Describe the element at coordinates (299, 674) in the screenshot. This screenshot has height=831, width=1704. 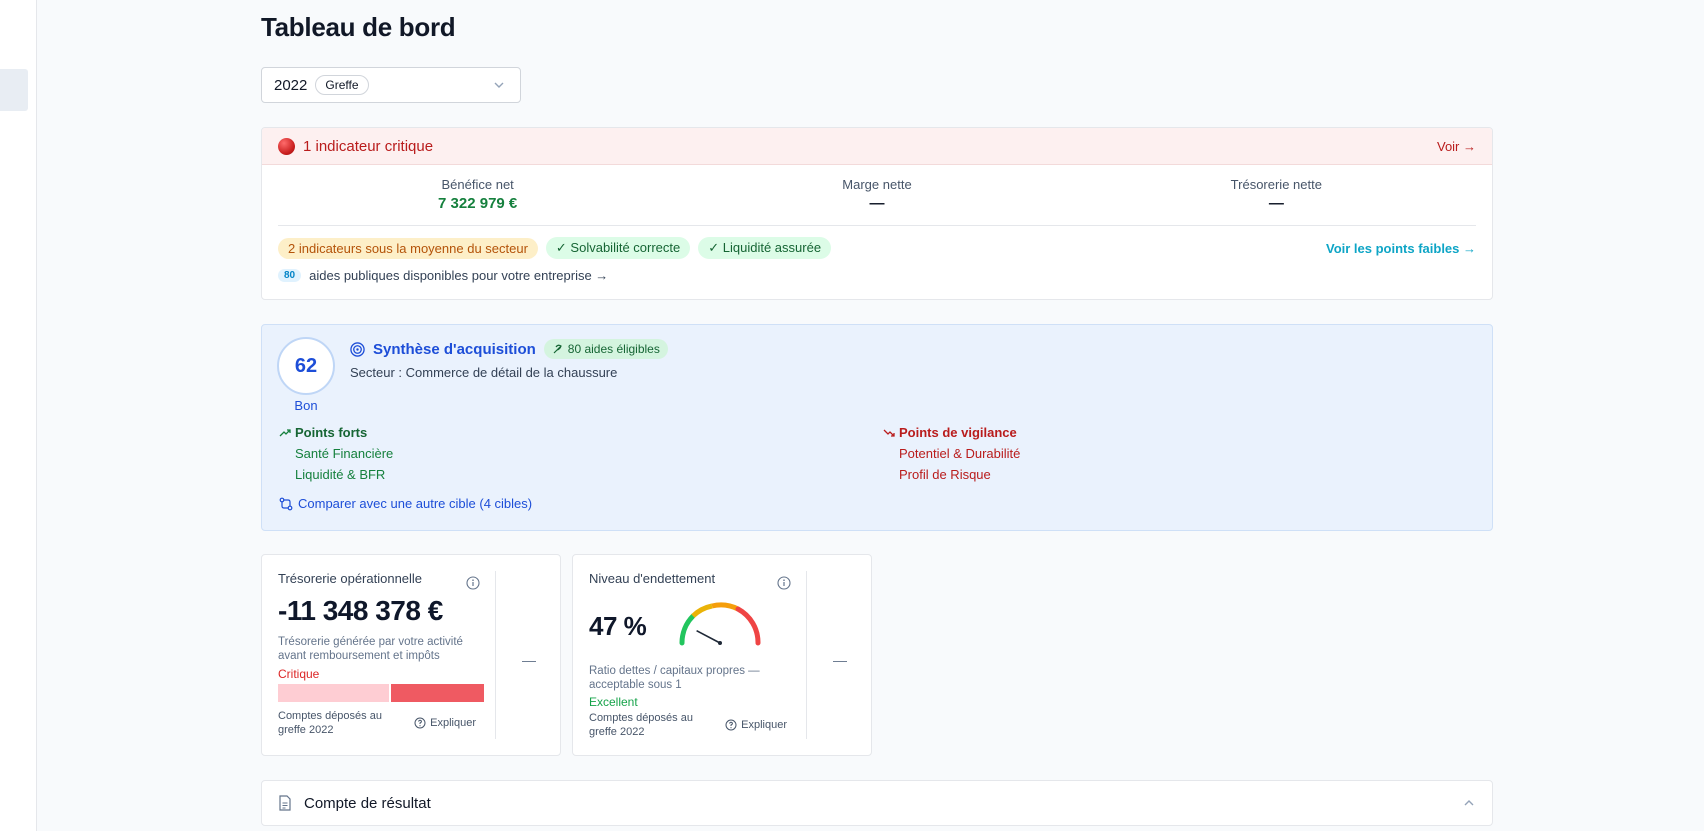
I see `kpi-status: Critique` at that location.